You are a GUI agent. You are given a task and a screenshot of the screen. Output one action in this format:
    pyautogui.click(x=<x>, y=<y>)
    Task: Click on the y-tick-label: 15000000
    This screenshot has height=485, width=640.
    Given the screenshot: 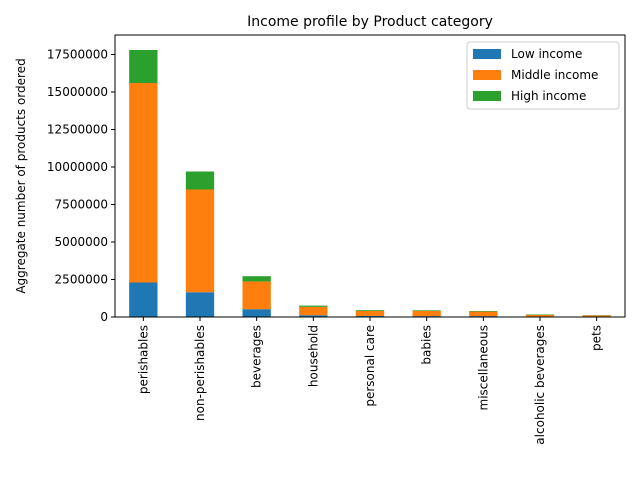 What is the action you would take?
    pyautogui.click(x=77, y=92)
    